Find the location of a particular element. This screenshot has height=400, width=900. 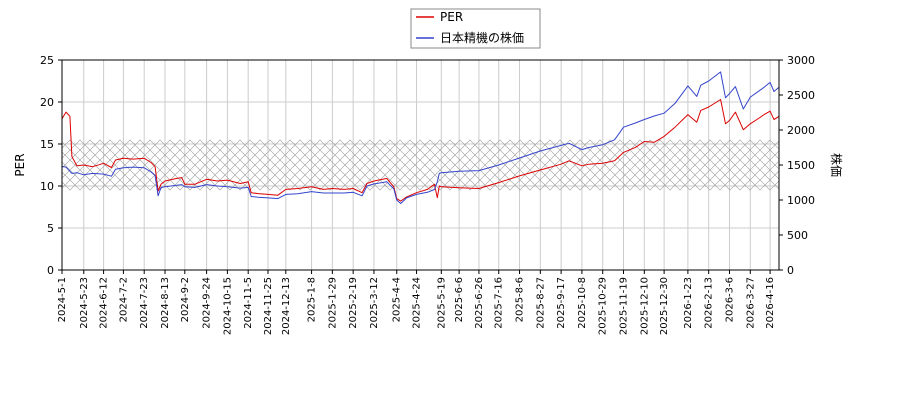

y-left-tick-label: 5 is located at coordinates (50, 228).